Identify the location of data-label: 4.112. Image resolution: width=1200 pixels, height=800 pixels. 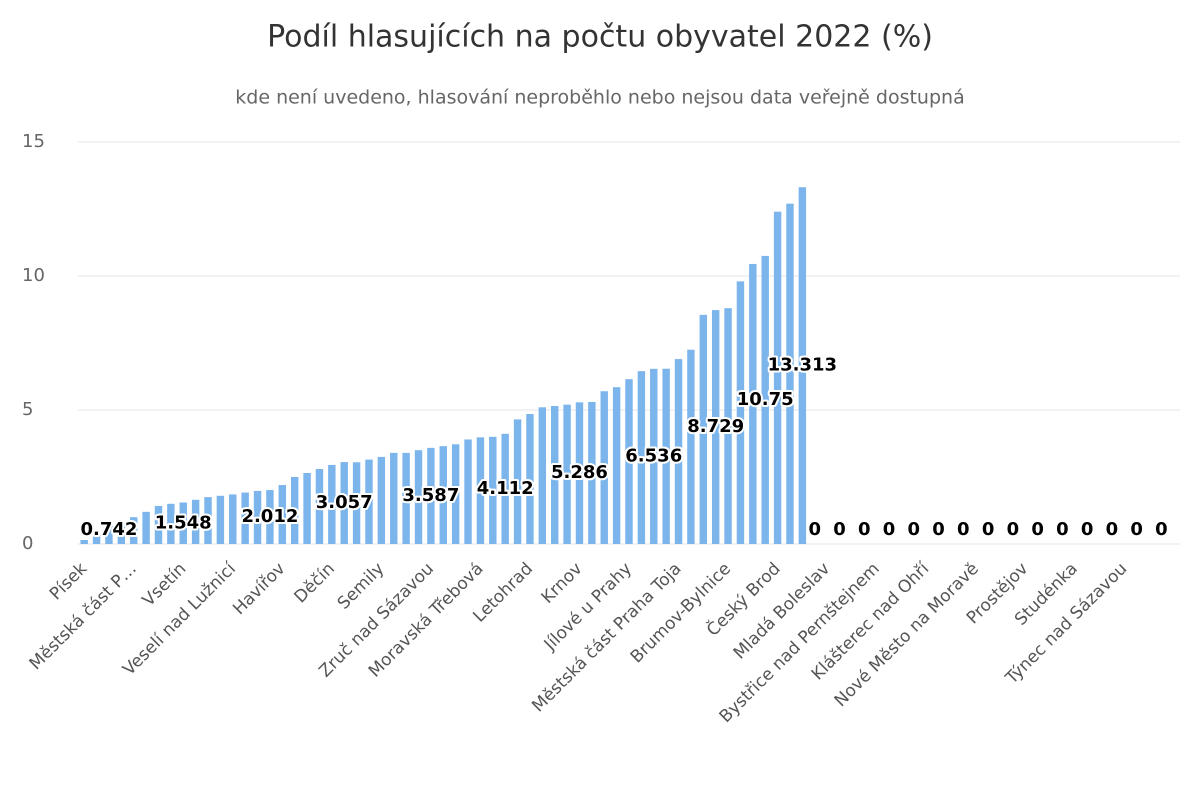
(505, 488).